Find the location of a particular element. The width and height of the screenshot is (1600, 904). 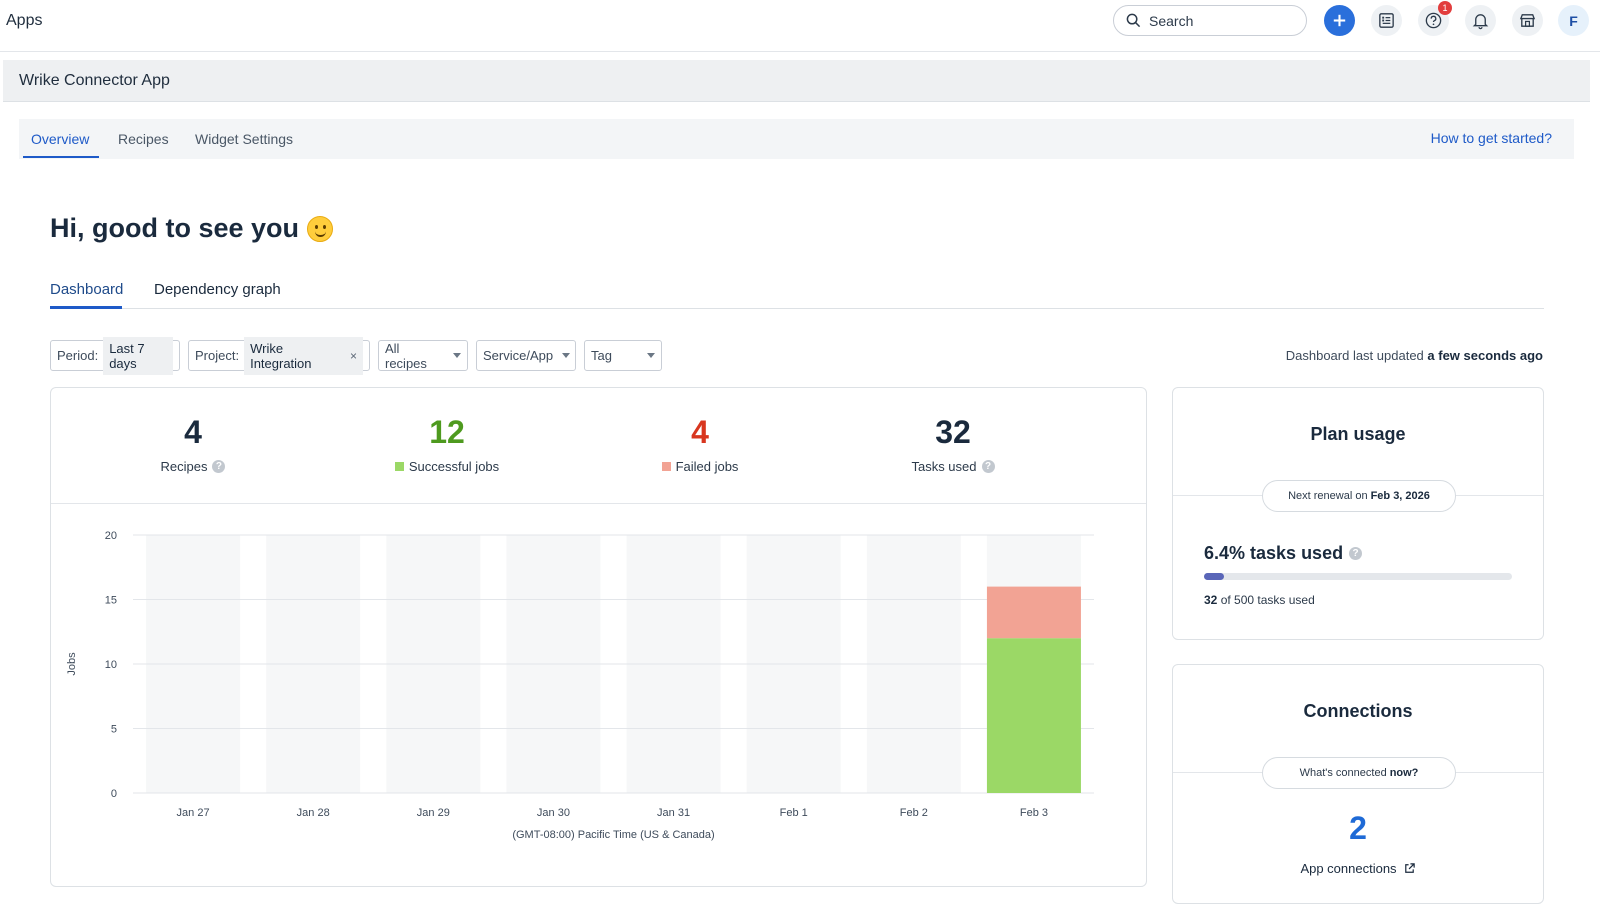

renewal-pill: Next renewal on Feb 3, 2026 is located at coordinates (1359, 496).